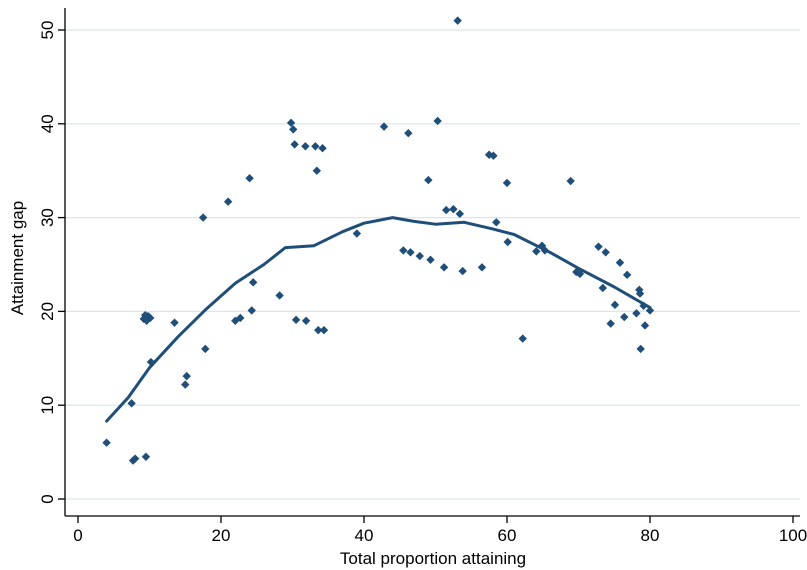 The width and height of the screenshot is (807, 570). What do you see at coordinates (433, 558) in the screenshot?
I see `x-axis-title: Total proportion attaining` at bounding box center [433, 558].